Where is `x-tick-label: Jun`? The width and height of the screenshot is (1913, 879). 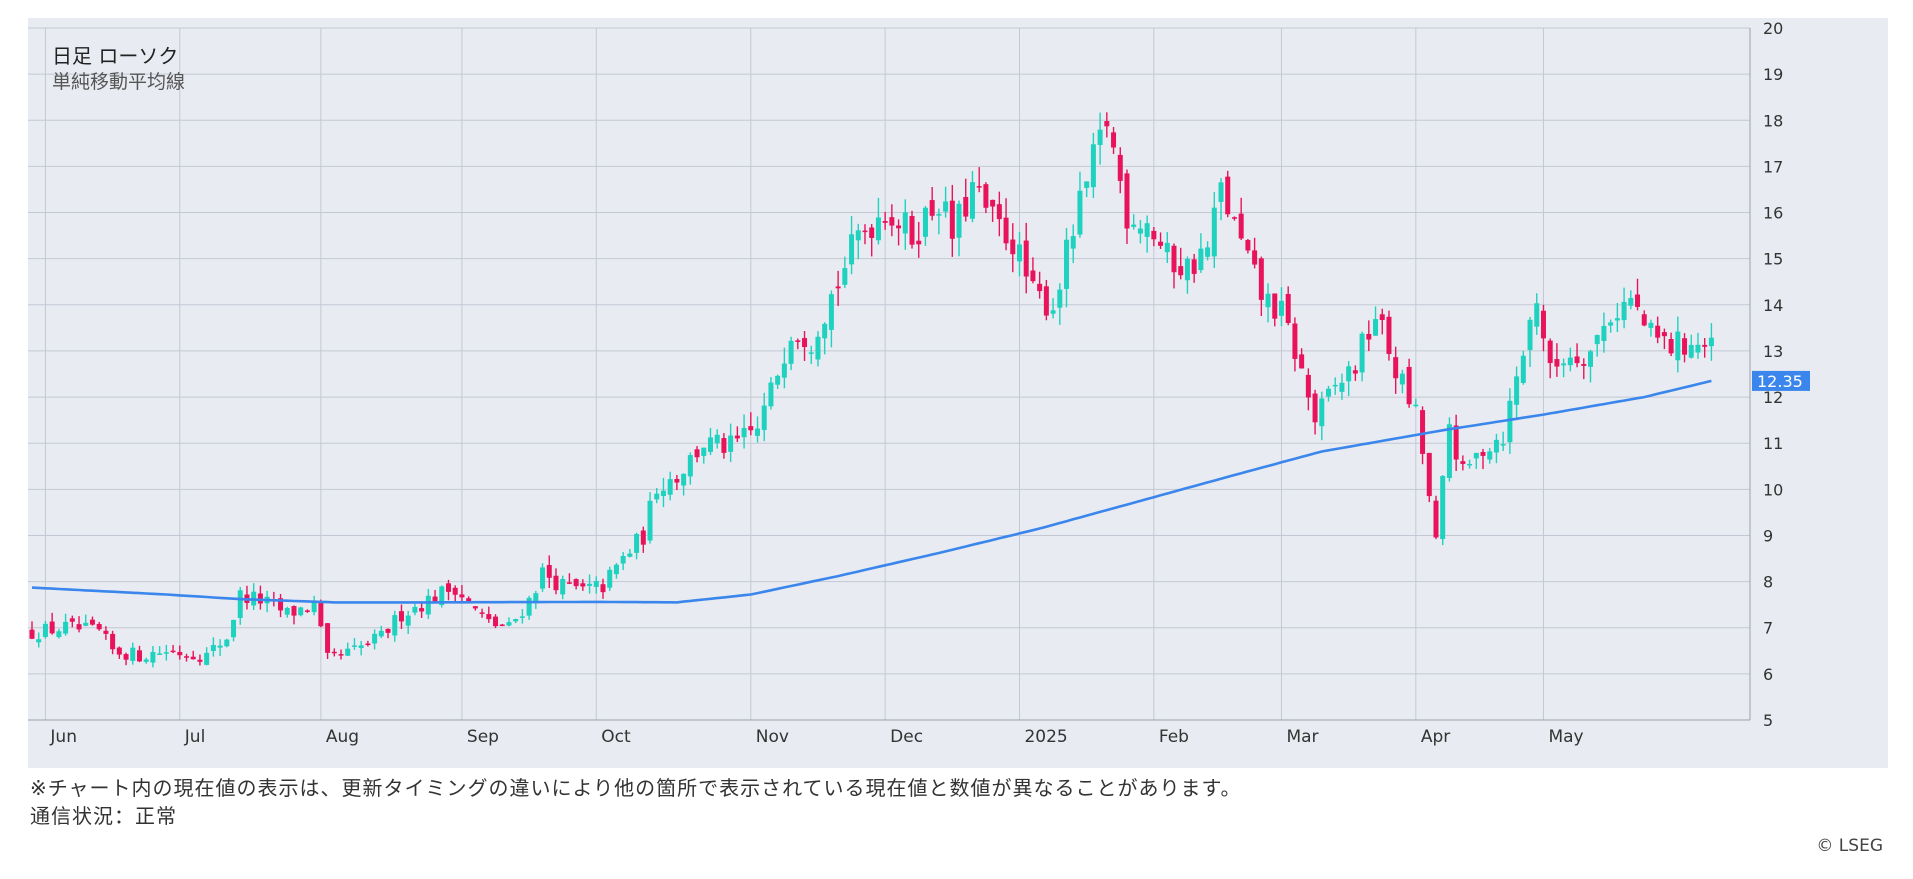 x-tick-label: Jun is located at coordinates (63, 737).